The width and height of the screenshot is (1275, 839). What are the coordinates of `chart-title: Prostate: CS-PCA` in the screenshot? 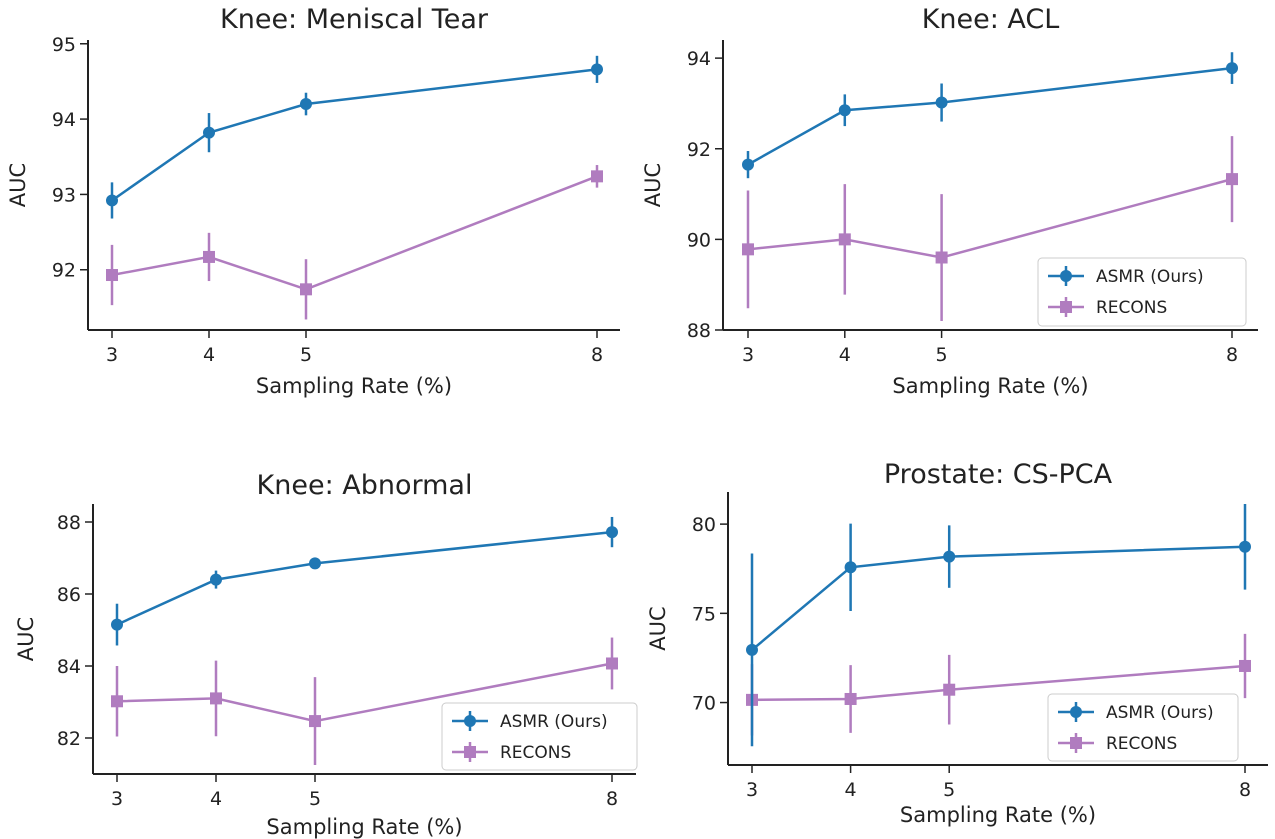 It's located at (998, 474).